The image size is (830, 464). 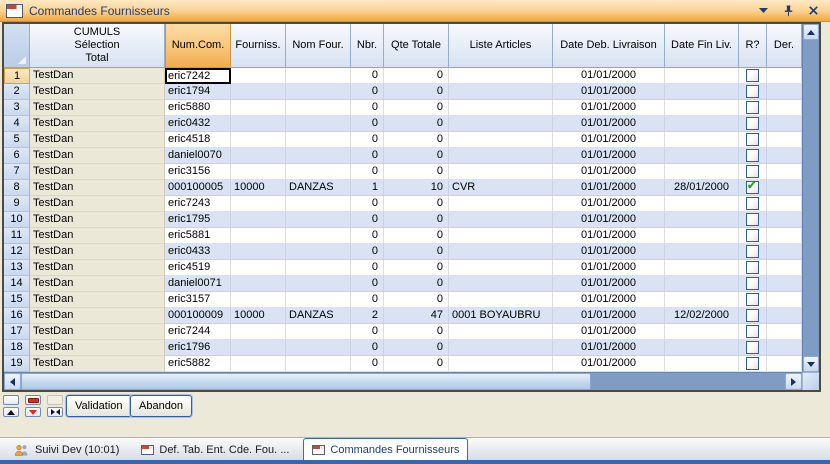 What do you see at coordinates (501, 46) in the screenshot?
I see `column-header-liste: Liste Articles` at bounding box center [501, 46].